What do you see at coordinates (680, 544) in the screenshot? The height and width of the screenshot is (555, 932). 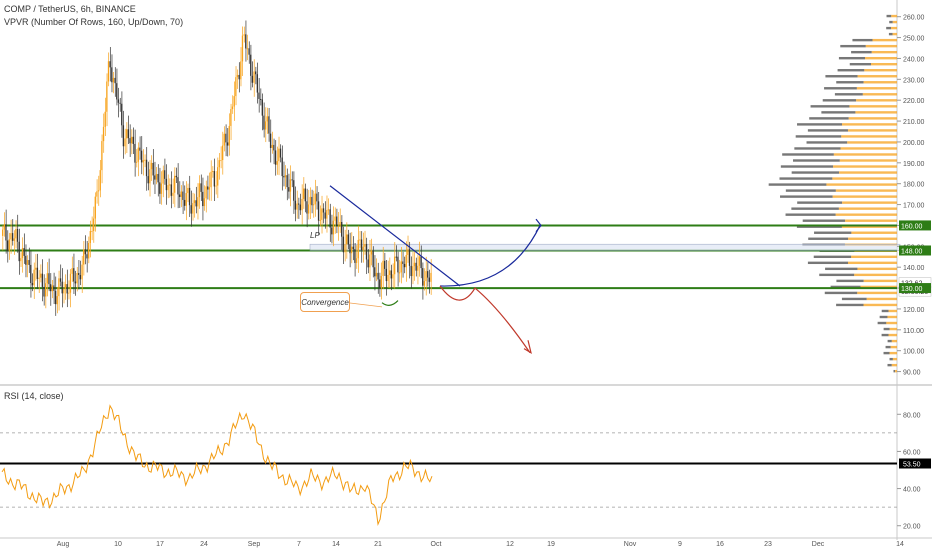 I see `time-tick-label: 9` at bounding box center [680, 544].